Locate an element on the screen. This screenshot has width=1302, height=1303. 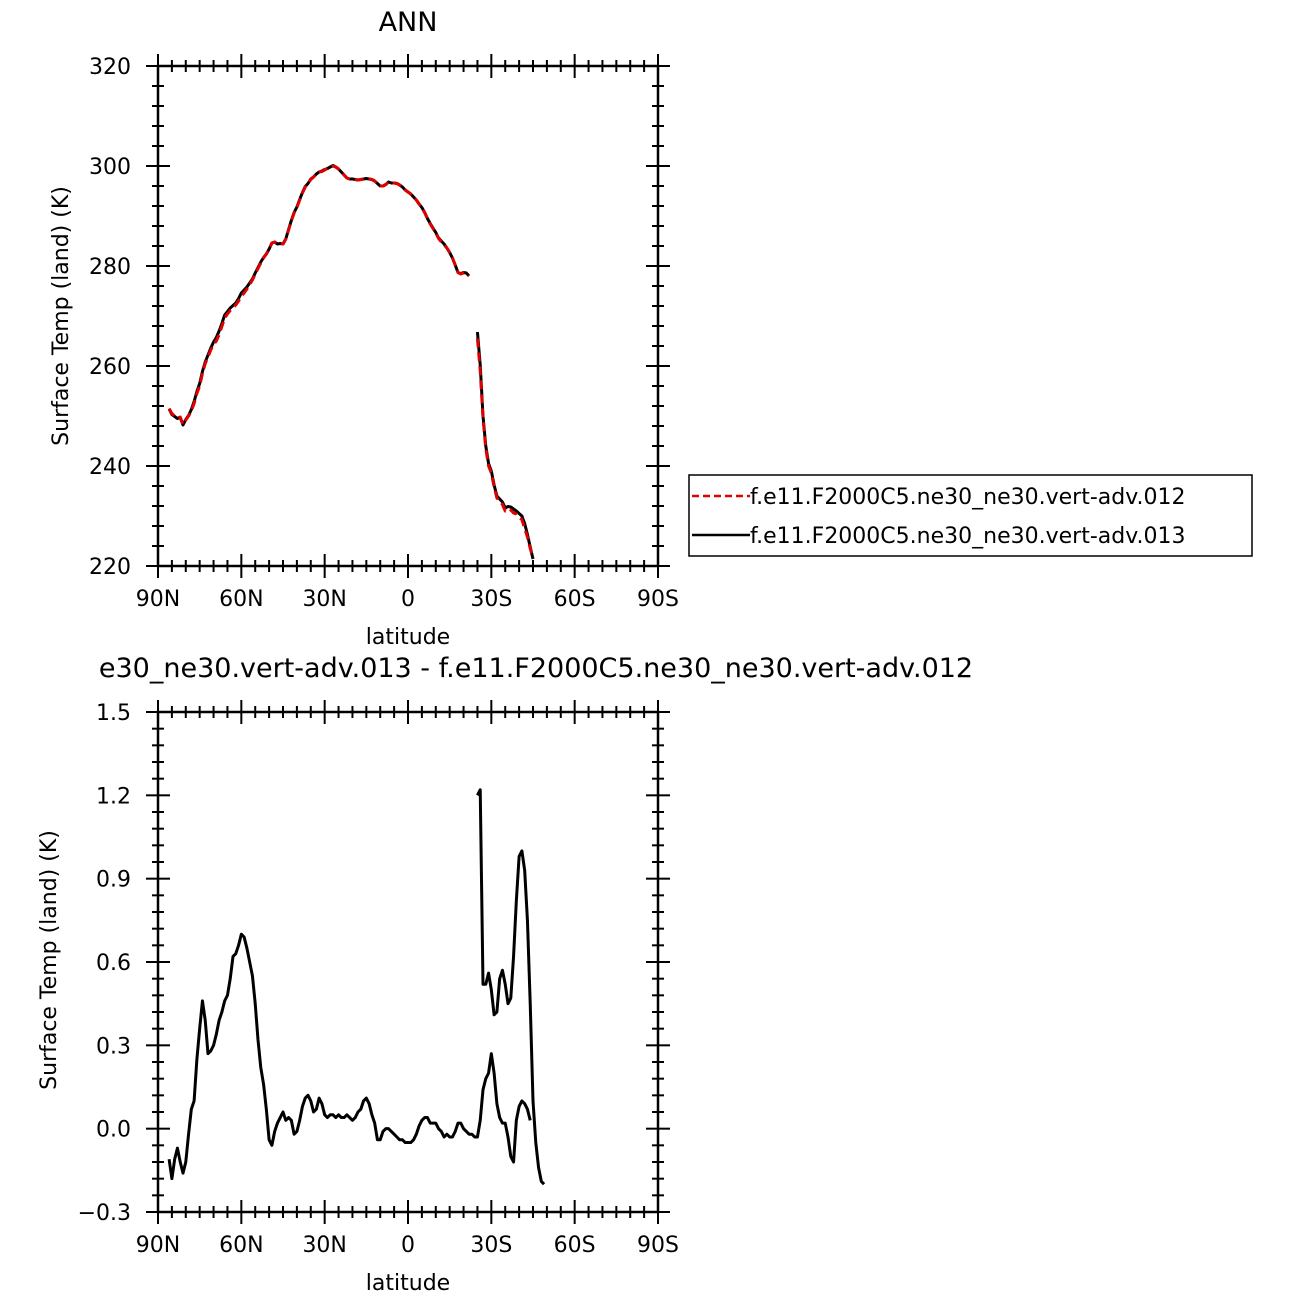
legend-box is located at coordinates (970, 515).